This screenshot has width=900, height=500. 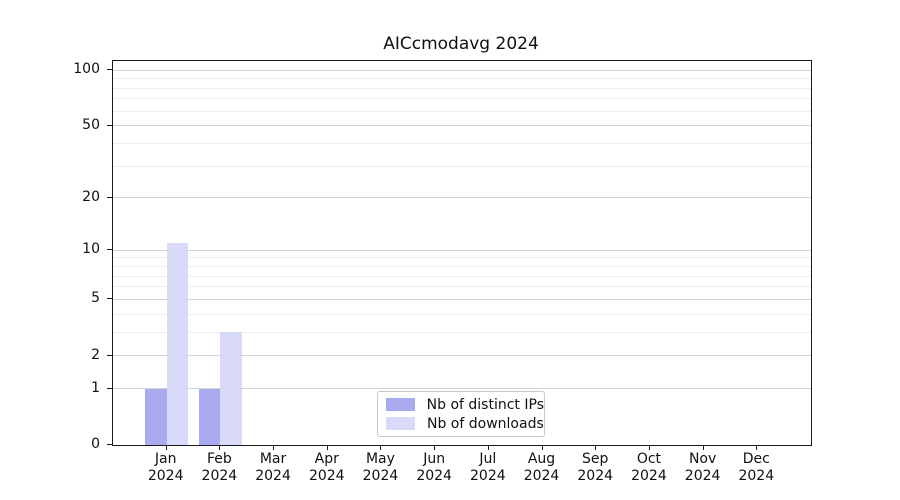 I want to click on legend-item-distinct-ips: Nb of distinct IPs, so click(x=465, y=405).